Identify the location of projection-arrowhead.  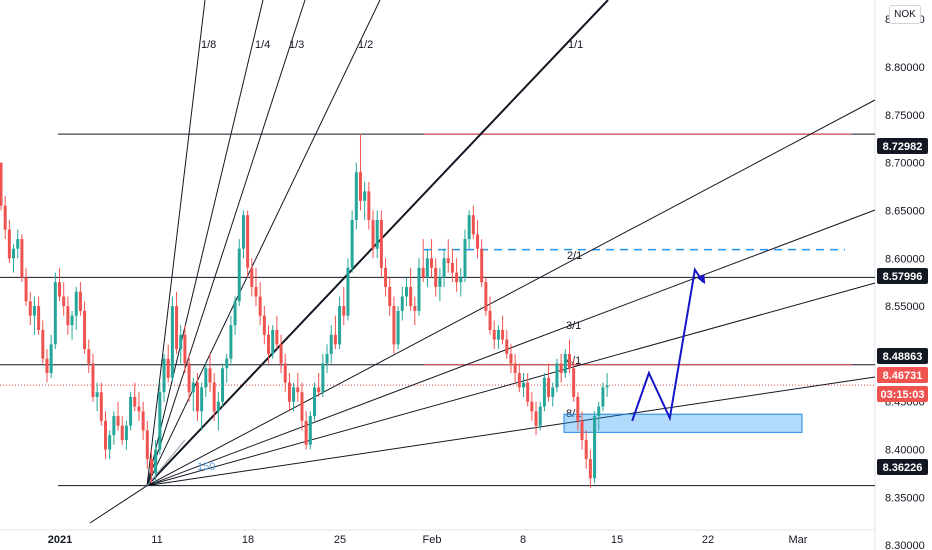
(701, 279).